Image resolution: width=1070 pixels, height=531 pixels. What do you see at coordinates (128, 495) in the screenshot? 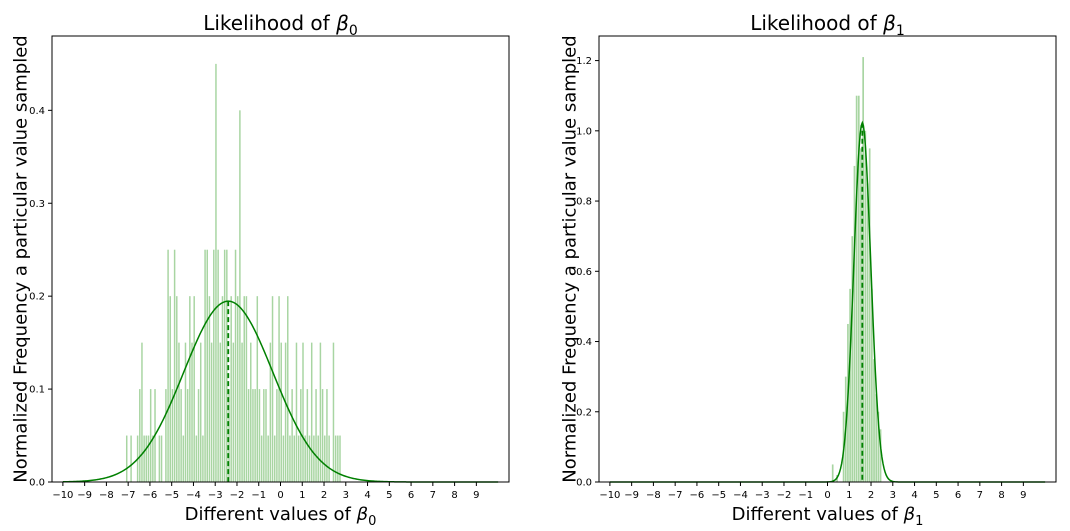
I see `x-tick-label: −7` at bounding box center [128, 495].